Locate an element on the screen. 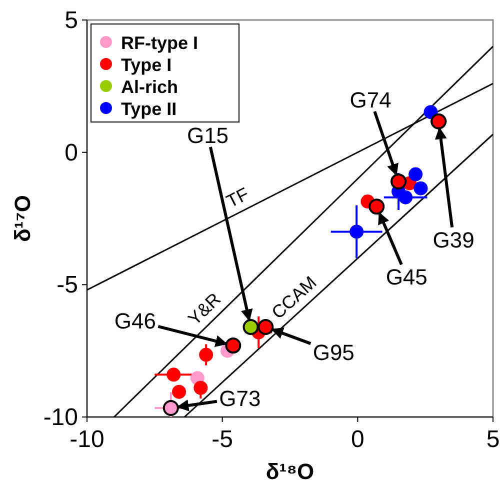 The image size is (500, 491). y-tick-label: -5 is located at coordinates (67, 285).